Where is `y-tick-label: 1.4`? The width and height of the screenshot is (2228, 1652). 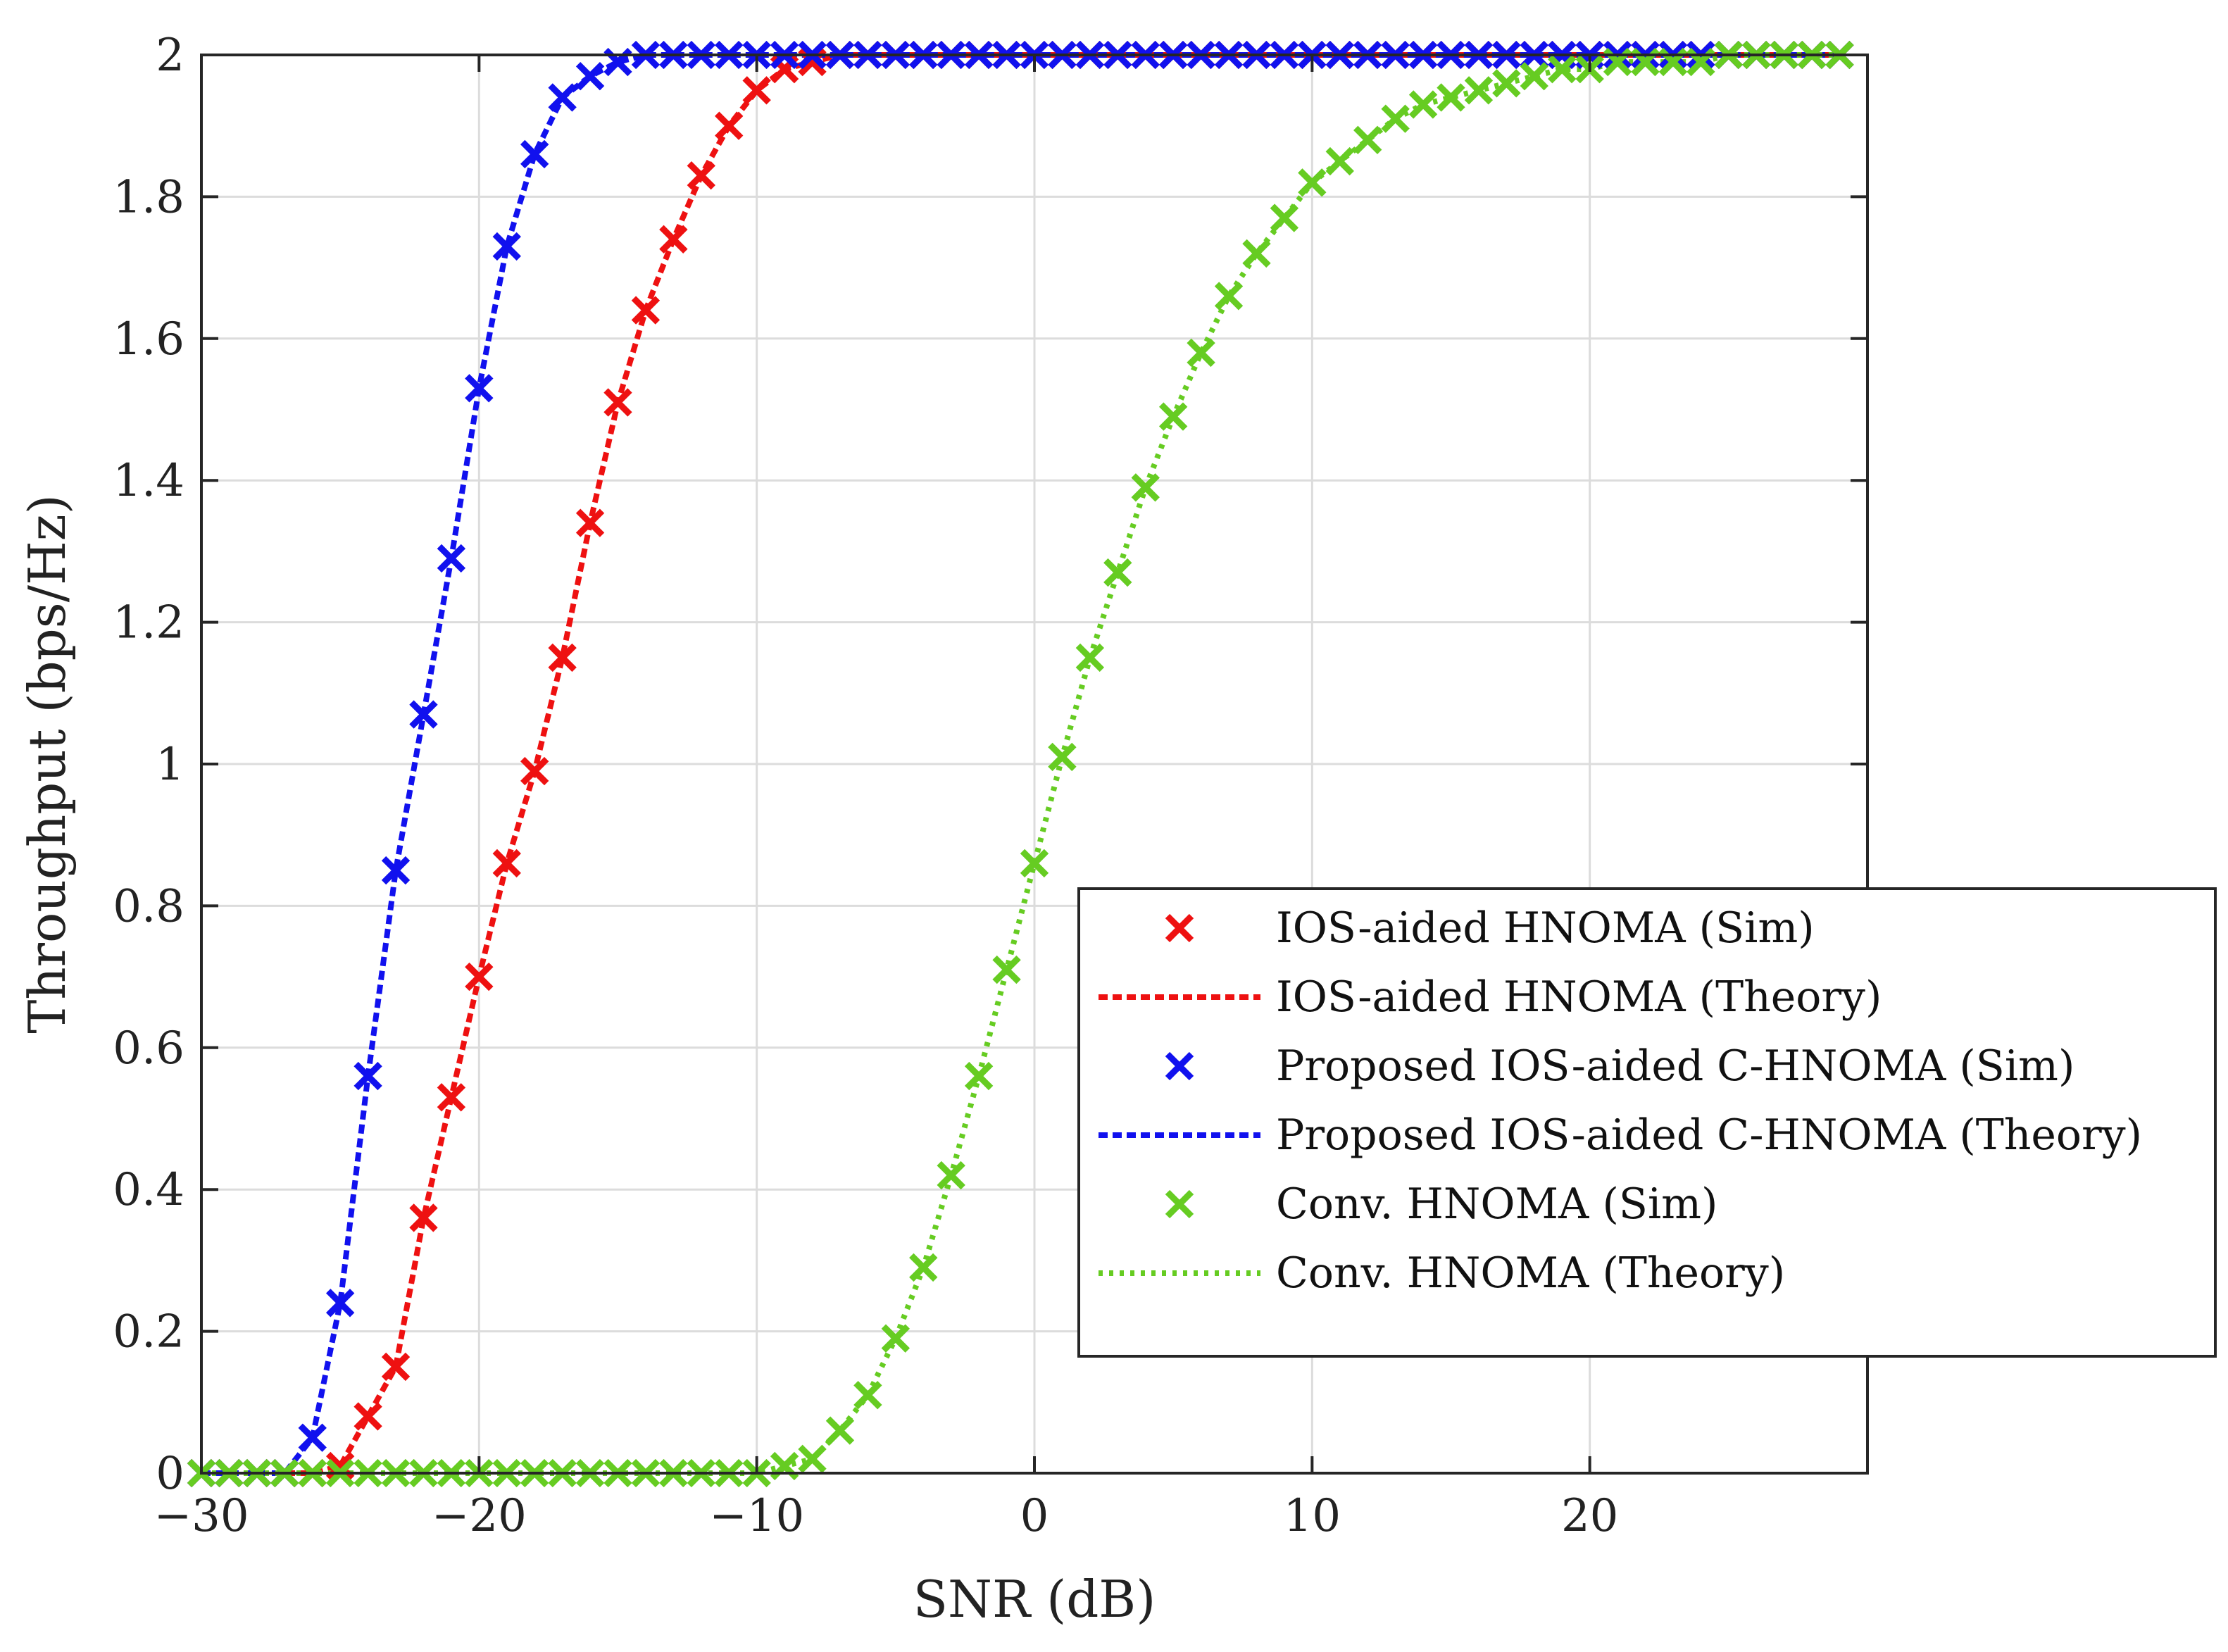 y-tick-label: 1.4 is located at coordinates (148, 481).